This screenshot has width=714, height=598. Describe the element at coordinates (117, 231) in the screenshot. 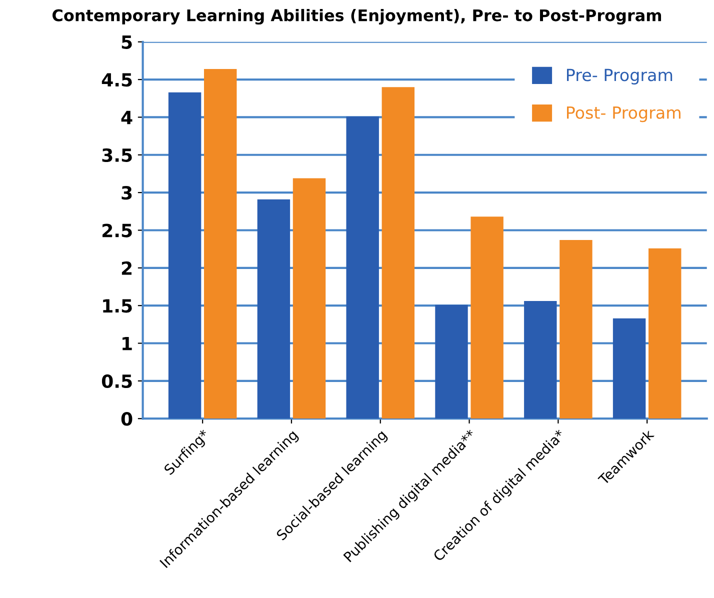

I see `y-tick-label: 2.5` at that location.